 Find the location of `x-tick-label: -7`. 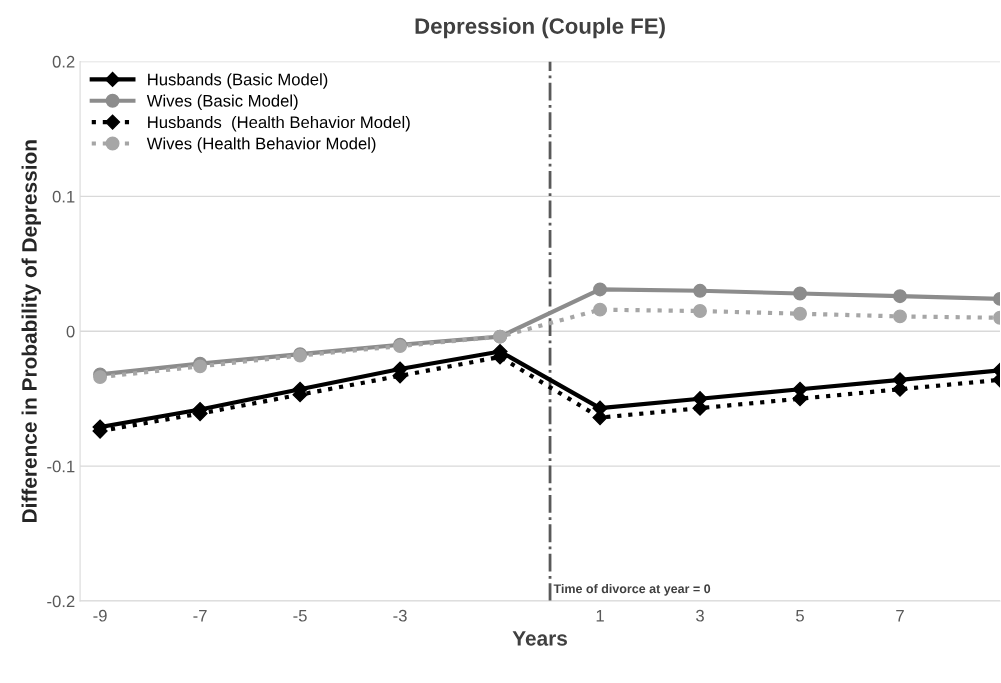

x-tick-label: -7 is located at coordinates (200, 615).